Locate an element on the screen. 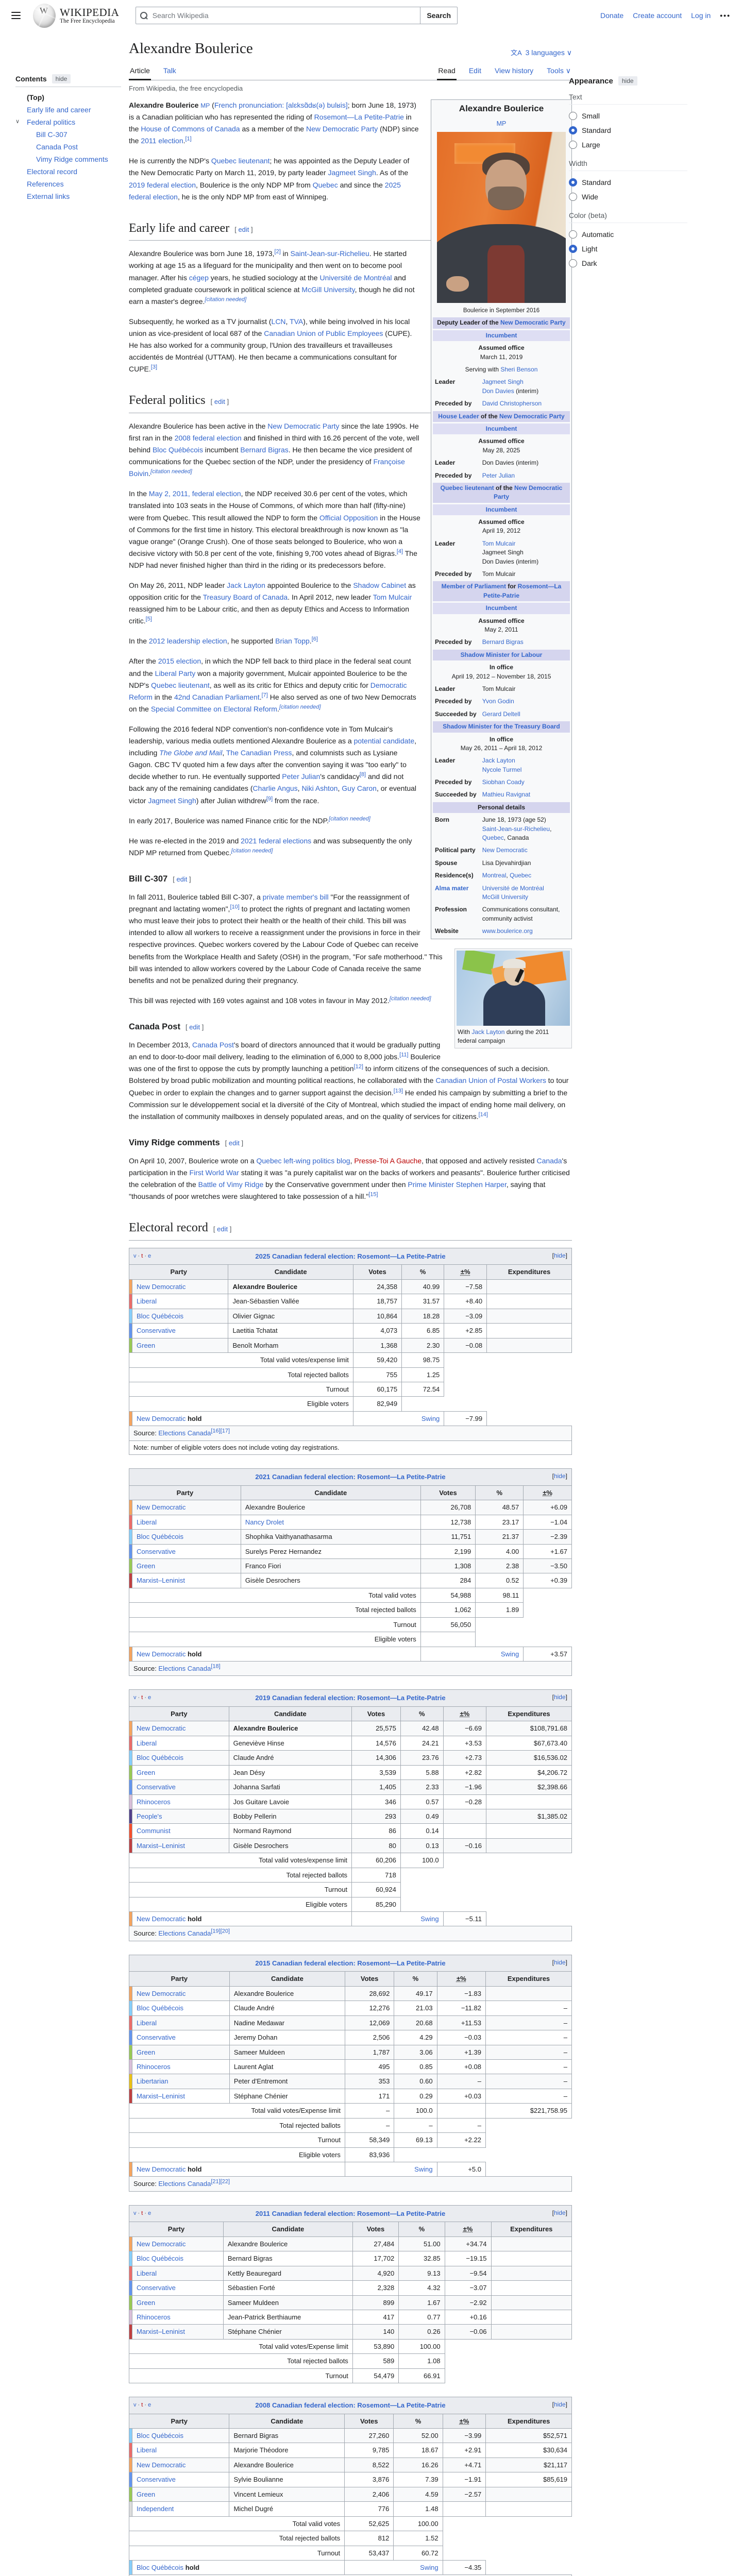 The width and height of the screenshot is (742, 2576). wiki-link: Yvon Godin is located at coordinates (498, 701).